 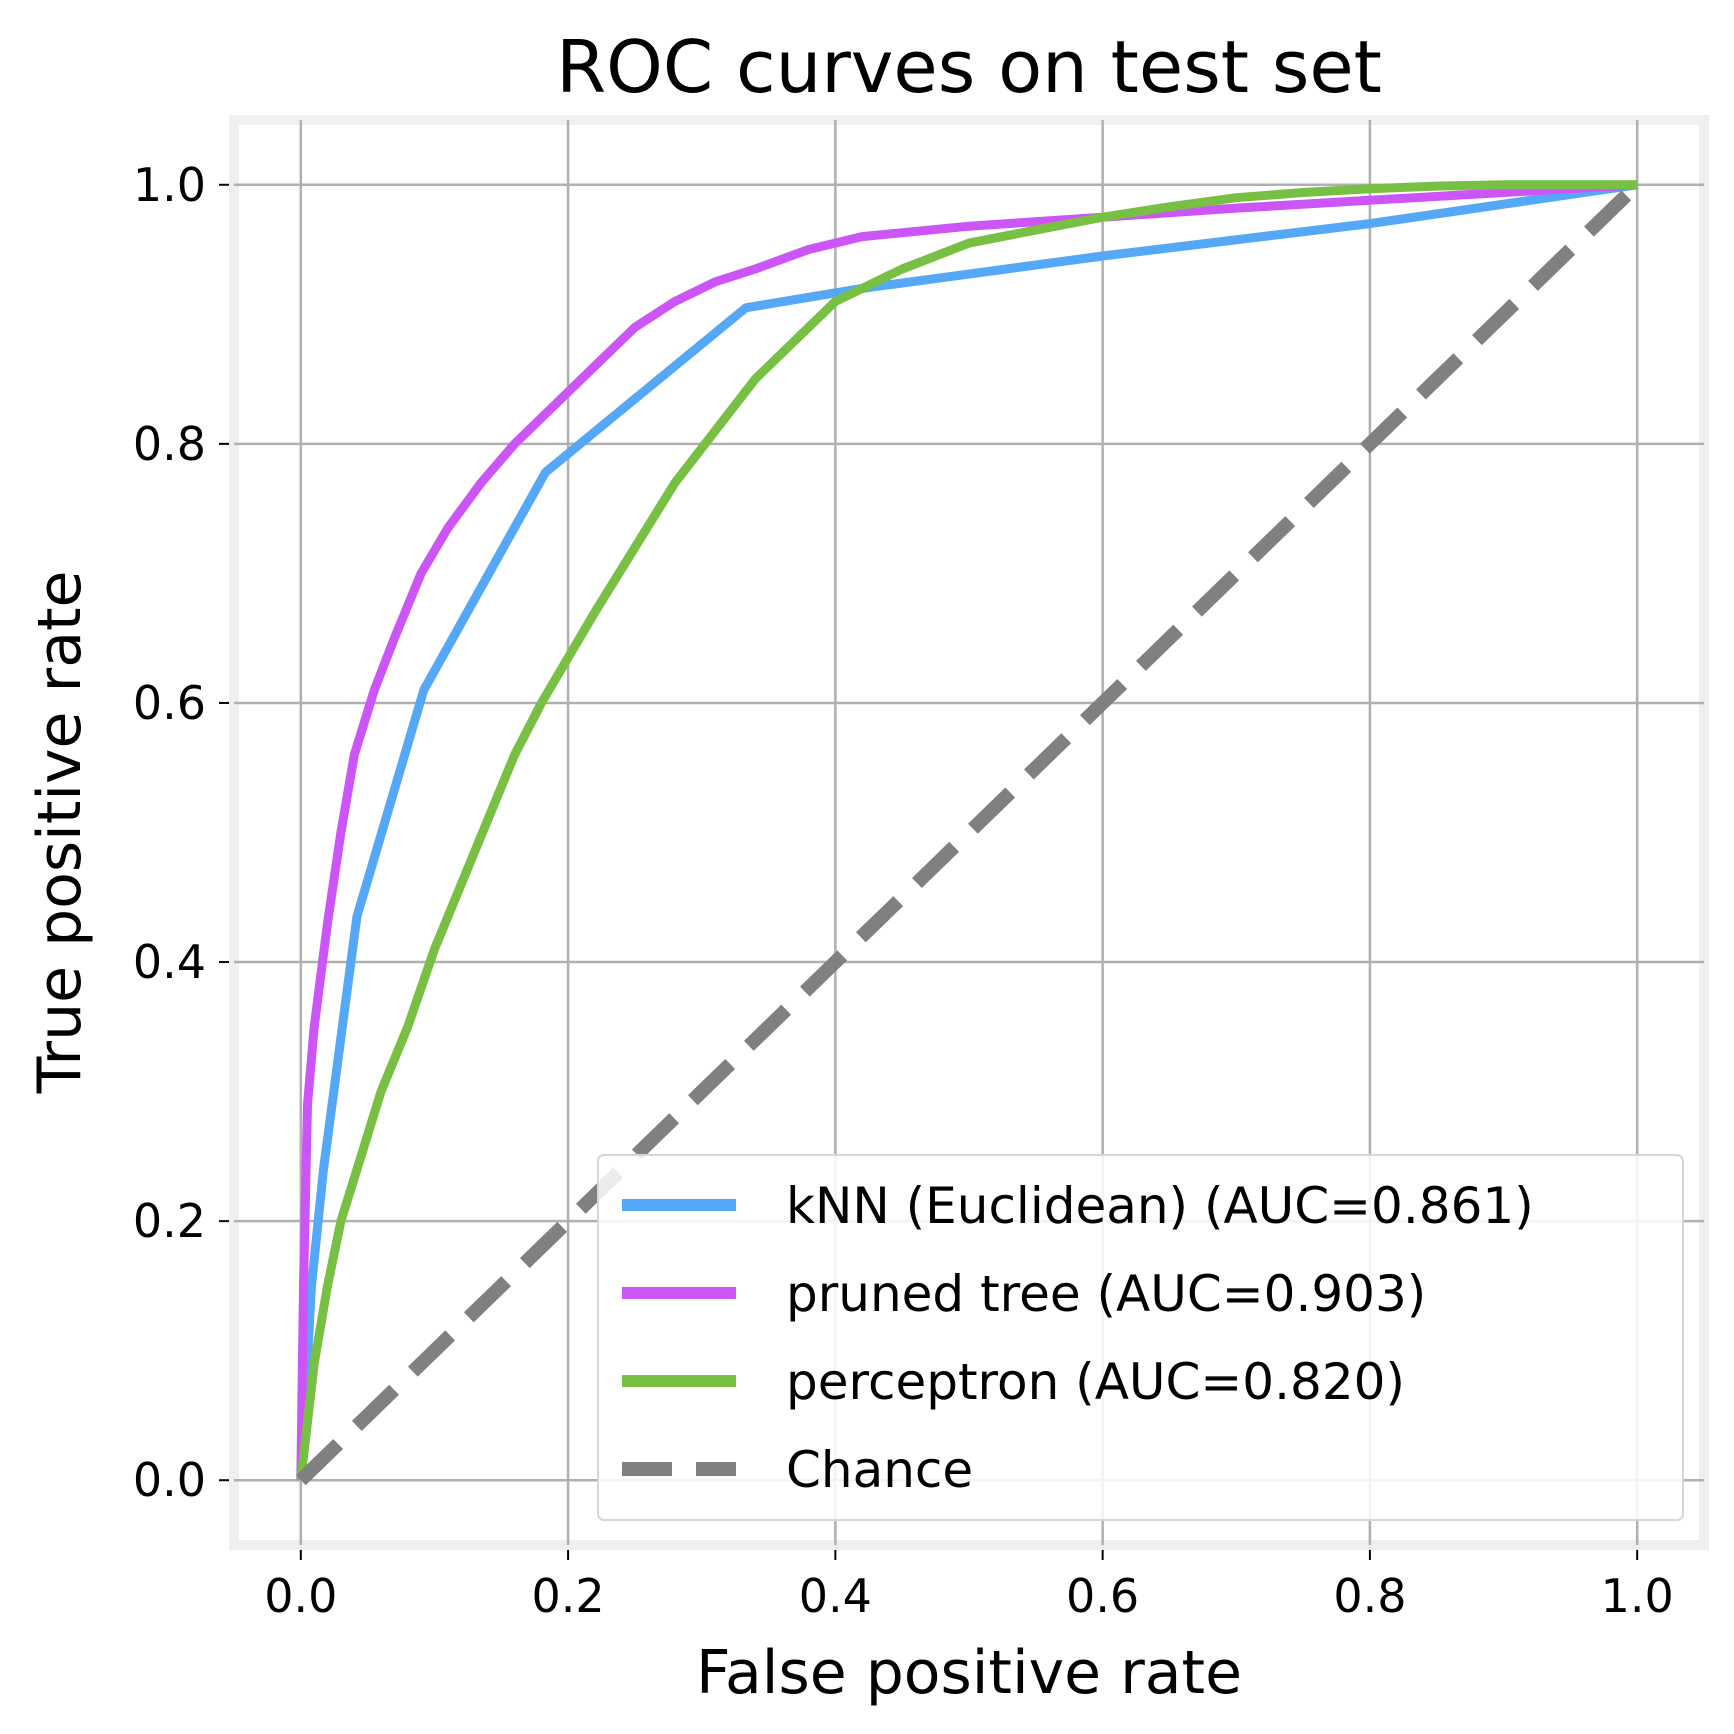 What do you see at coordinates (969, 67) in the screenshot?
I see `chart-title: ROC curves on test set` at bounding box center [969, 67].